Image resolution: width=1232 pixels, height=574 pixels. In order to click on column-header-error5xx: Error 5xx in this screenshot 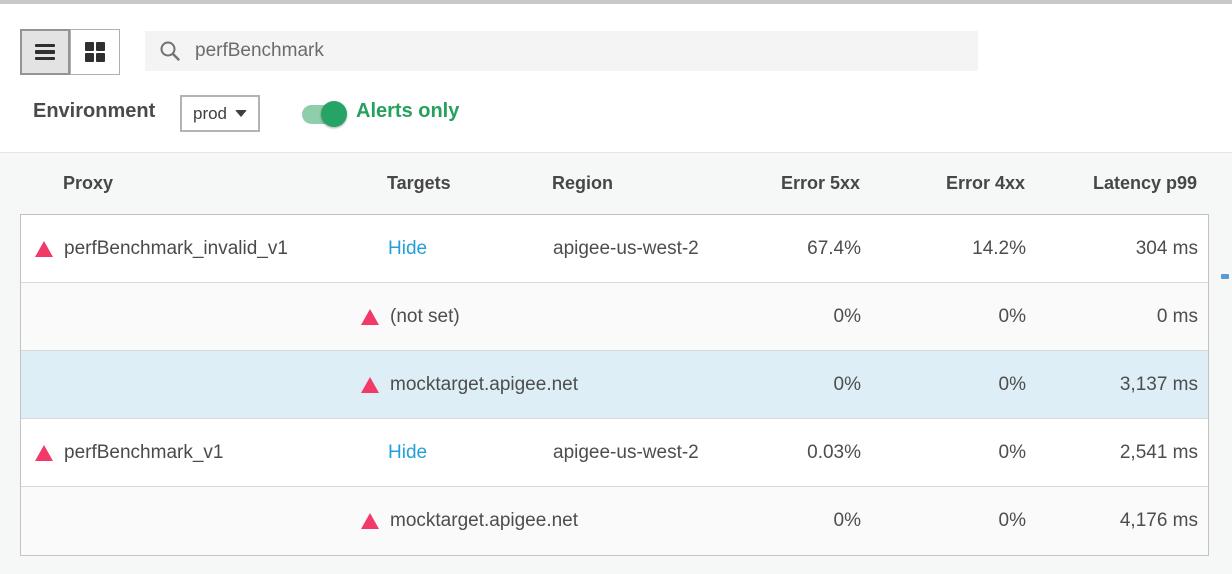, I will do `click(820, 183)`.